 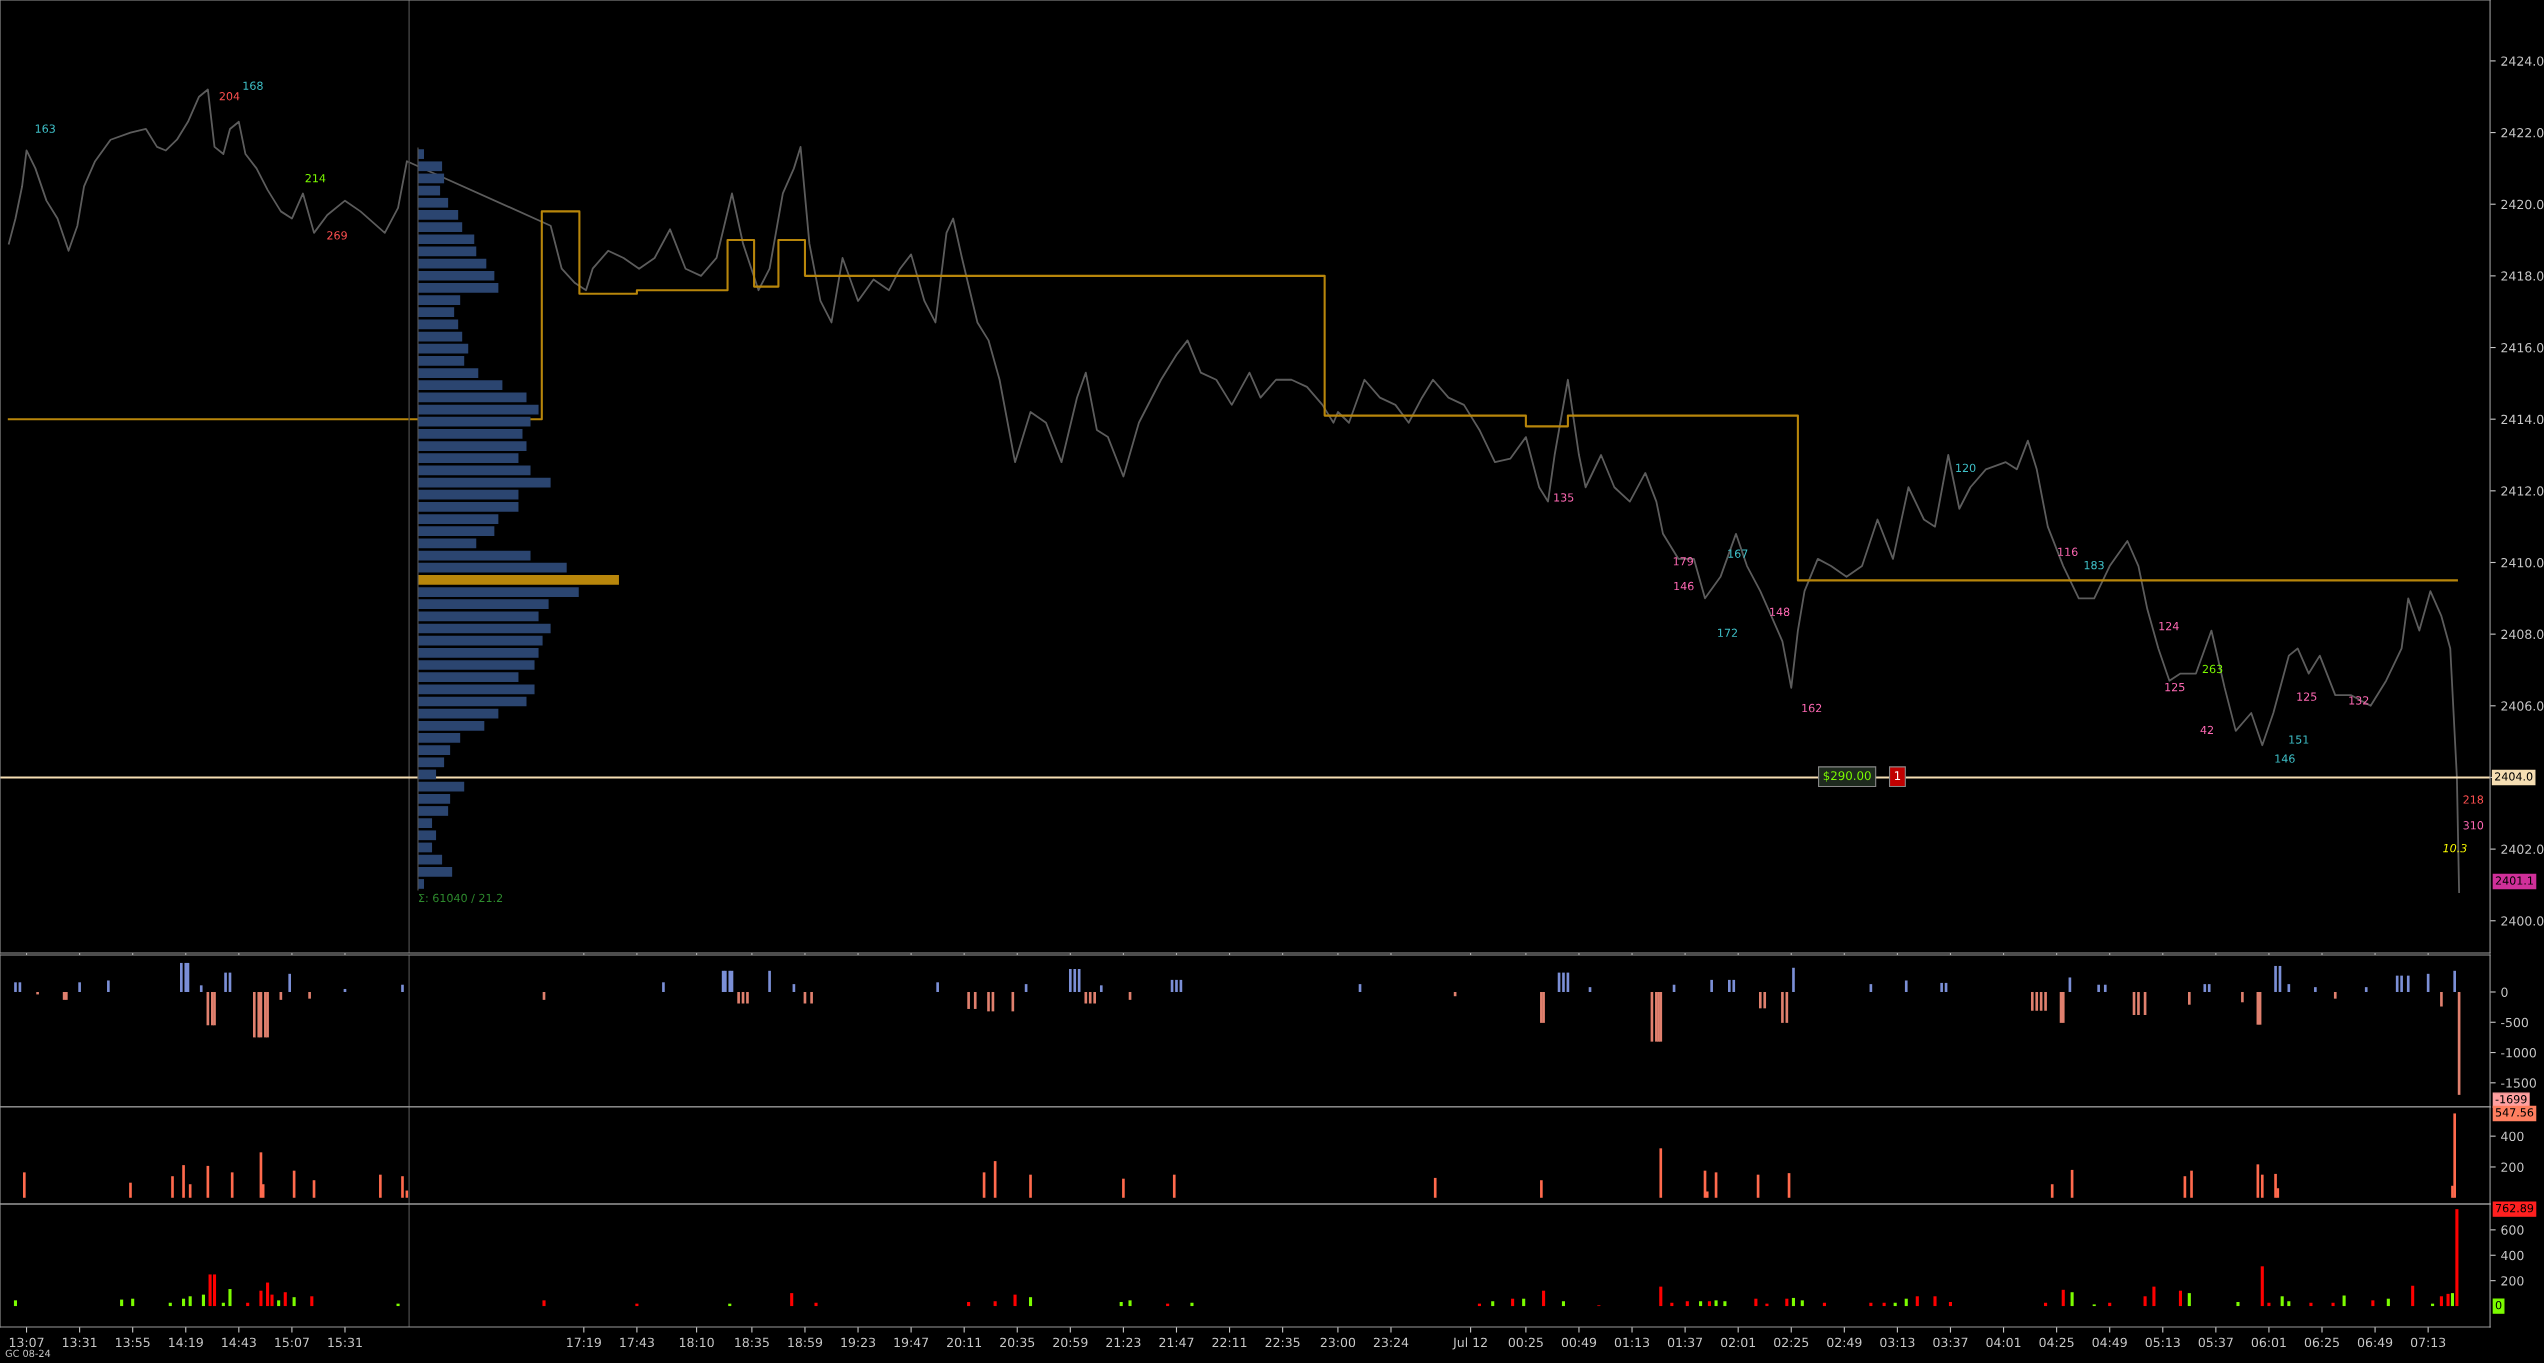 What do you see at coordinates (1897, 775) in the screenshot?
I see `annotation: 1` at bounding box center [1897, 775].